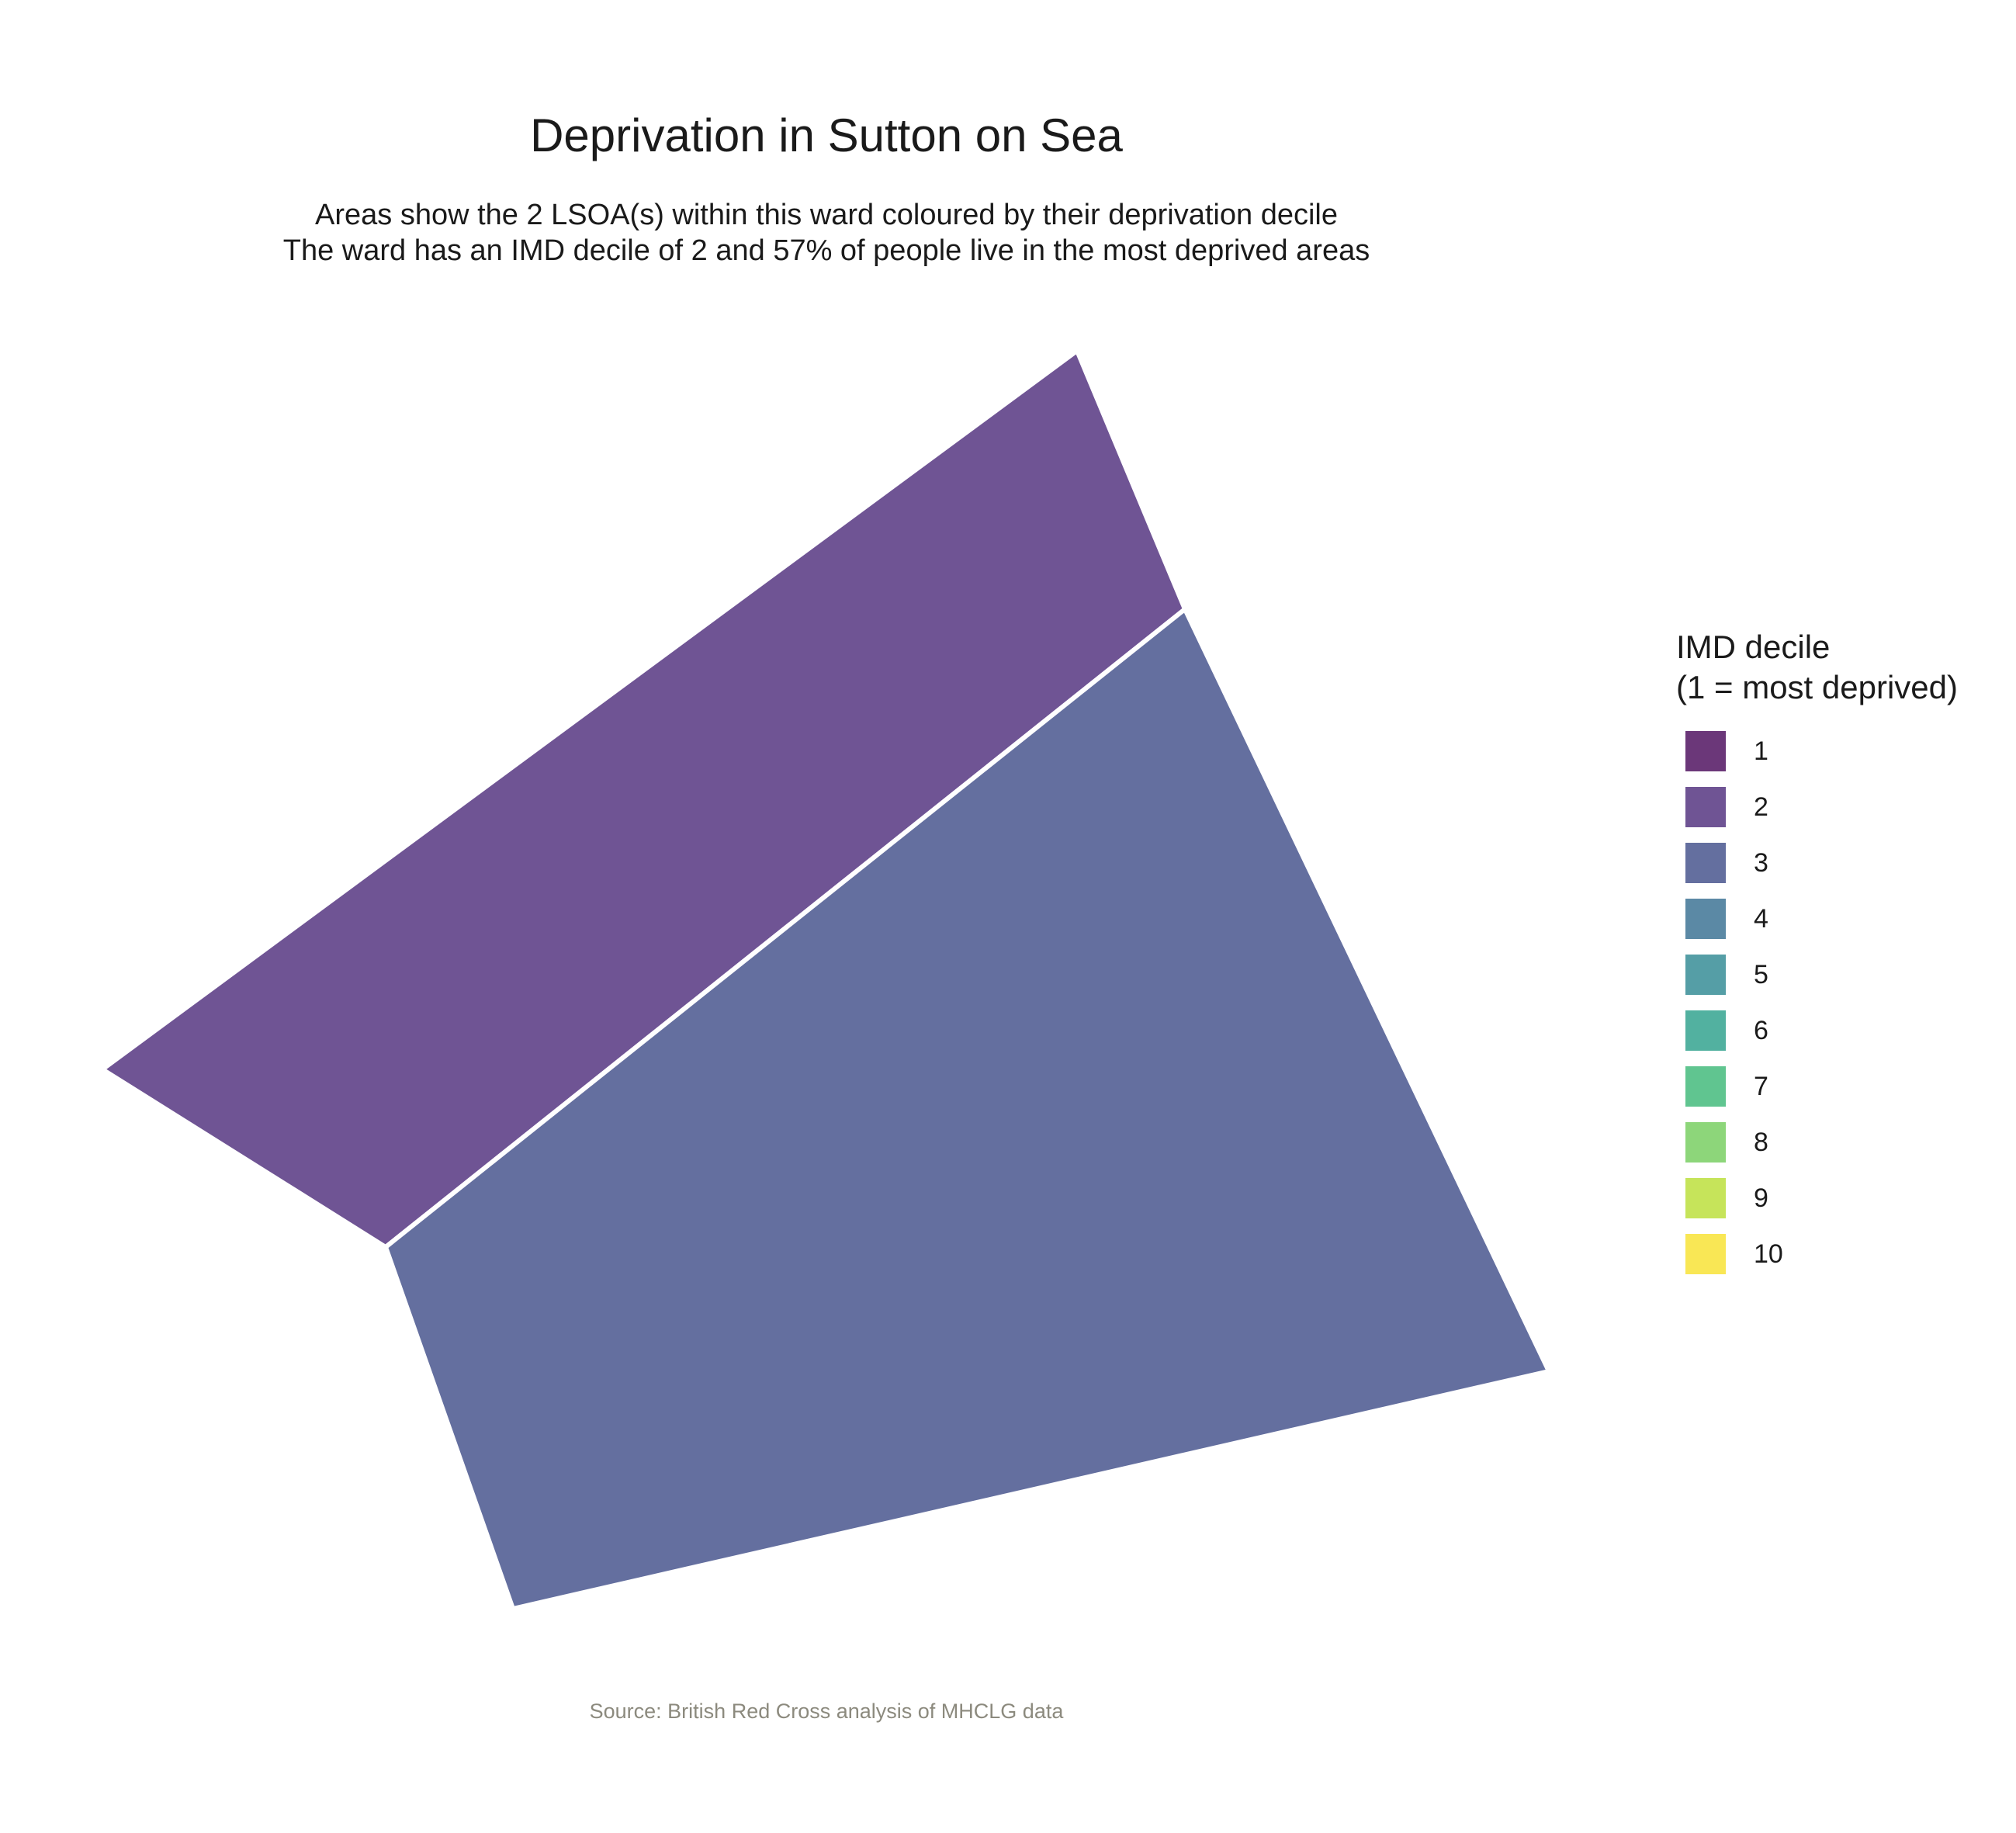  Describe the element at coordinates (1761, 1086) in the screenshot. I see `legend-label-7: 7` at that location.